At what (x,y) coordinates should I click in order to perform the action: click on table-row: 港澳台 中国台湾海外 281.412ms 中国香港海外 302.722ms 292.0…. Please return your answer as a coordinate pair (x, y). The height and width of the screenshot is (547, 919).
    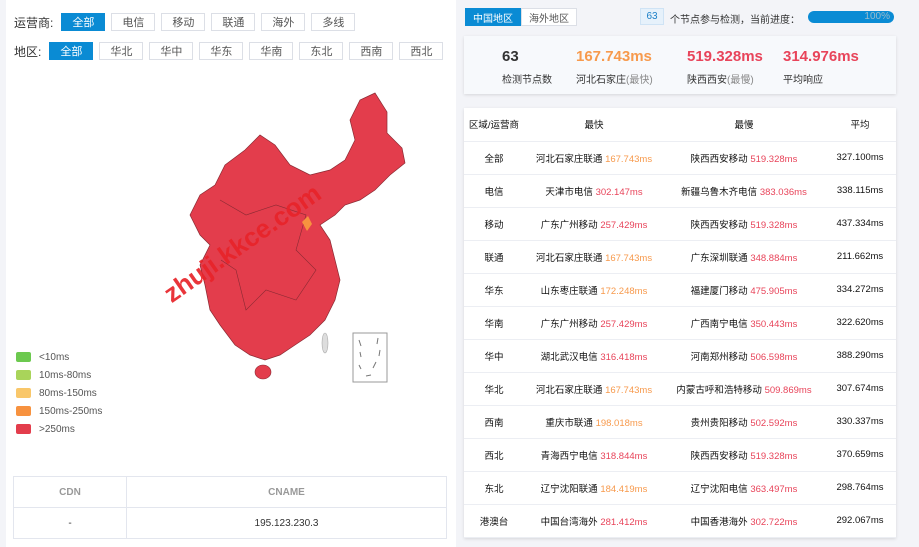
    Looking at the image, I should click on (680, 521).